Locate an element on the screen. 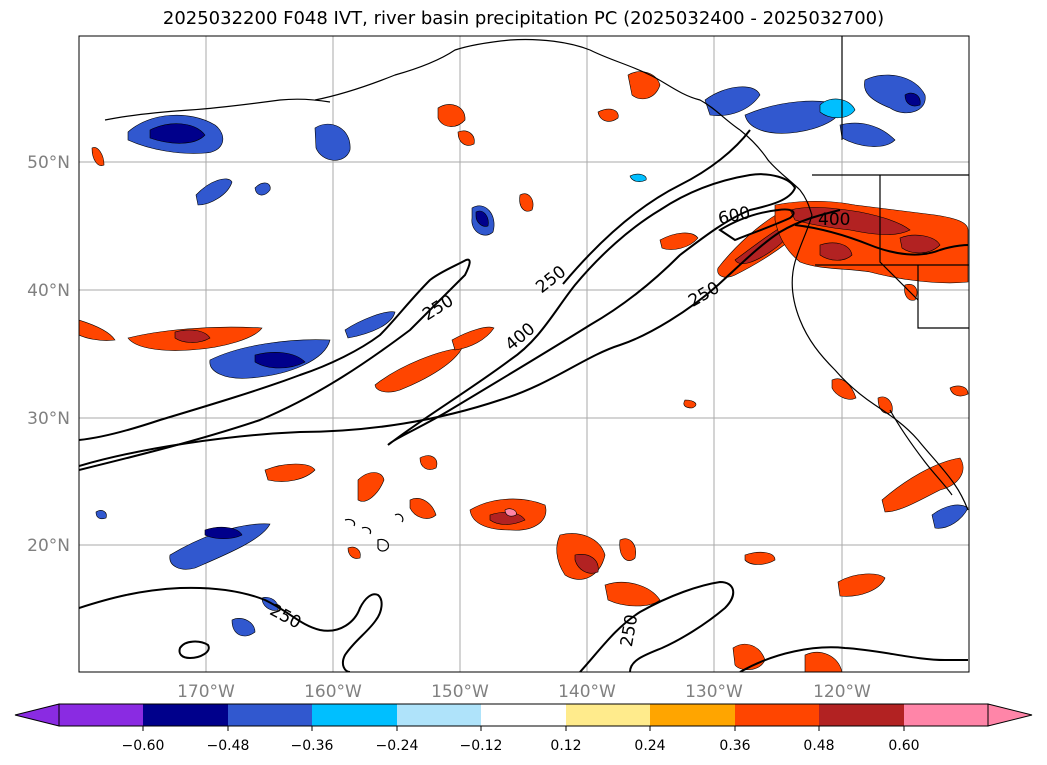 Image resolution: width=1047 pixels, height=765 pixels. state-border-nv is located at coordinates (899, 238).